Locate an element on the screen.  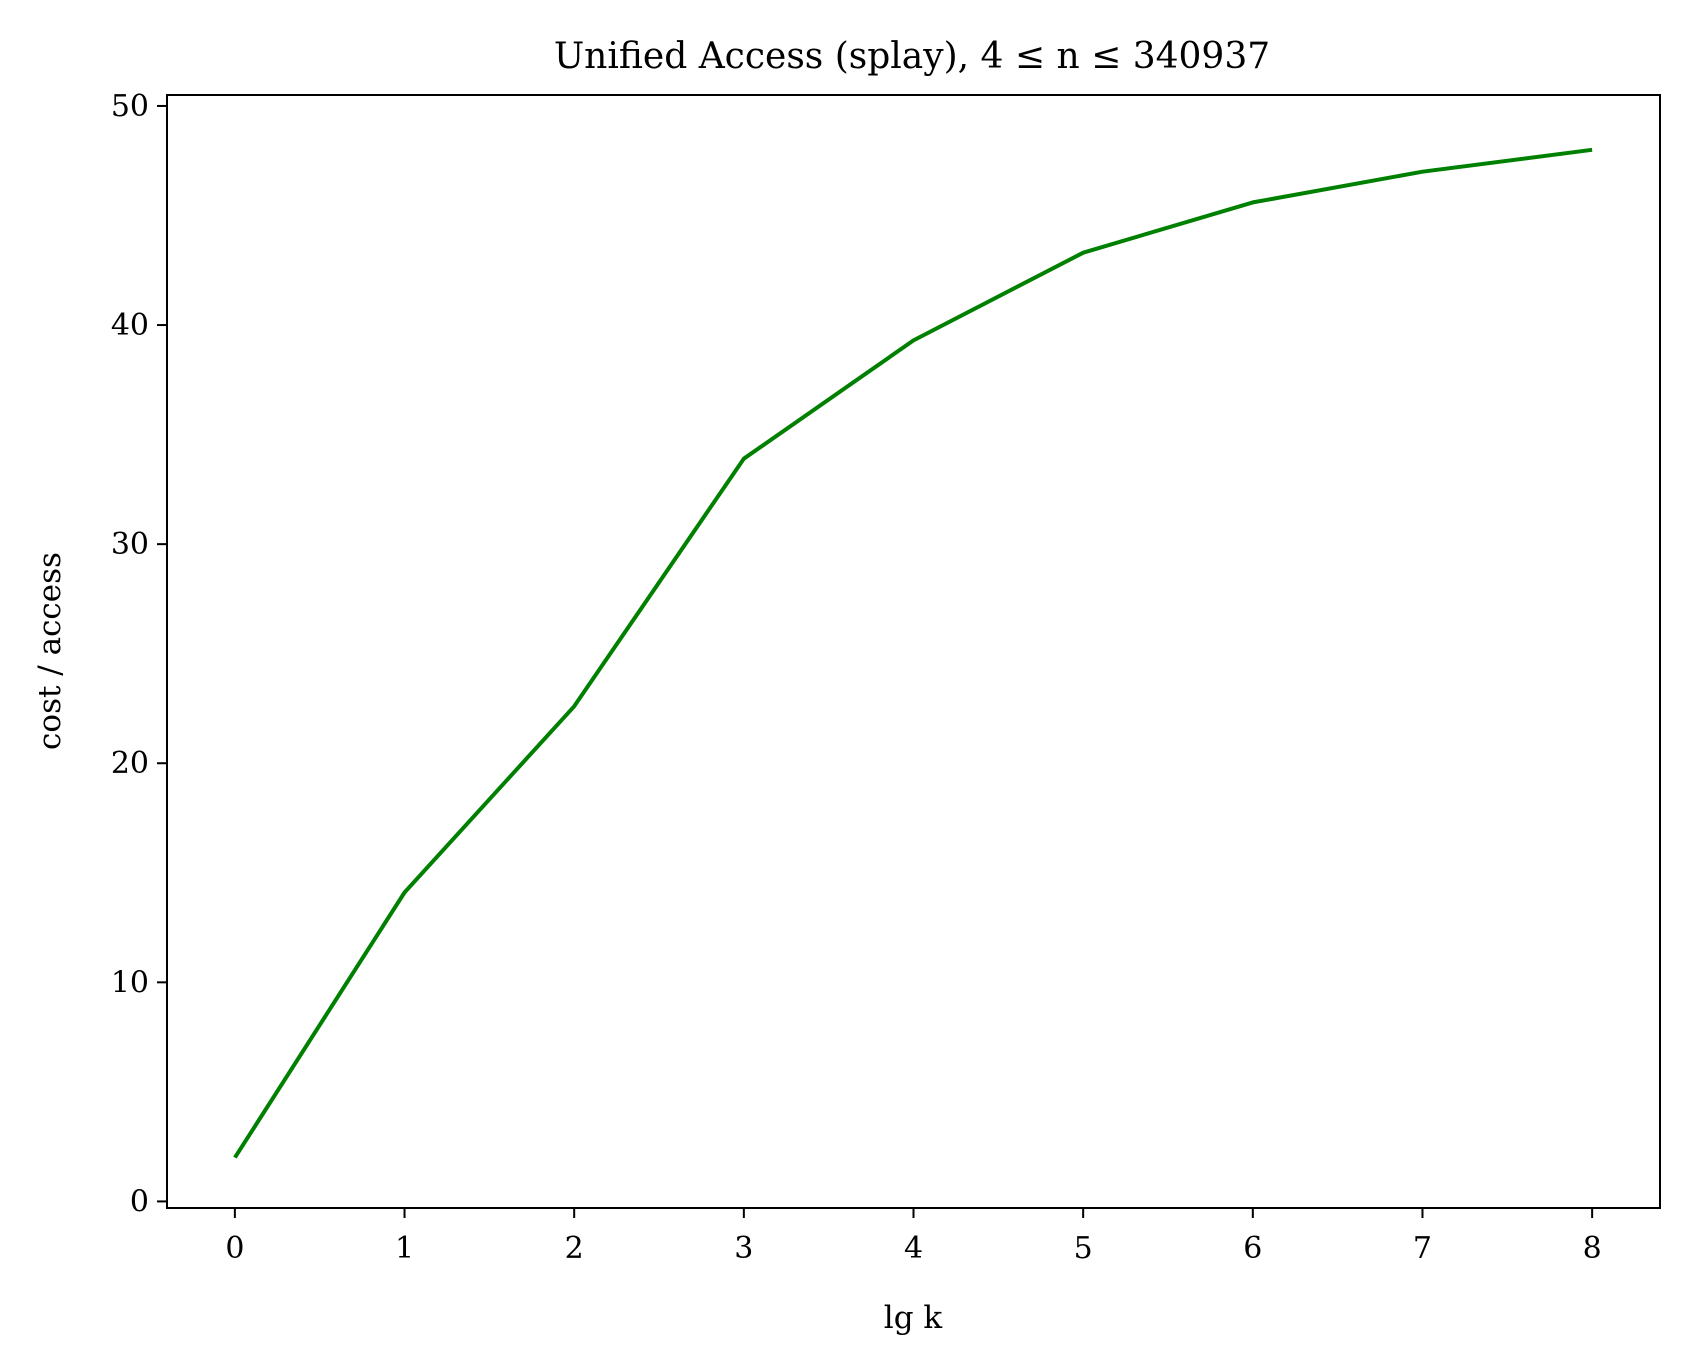
x-tick-label: 1 is located at coordinates (404, 1248).